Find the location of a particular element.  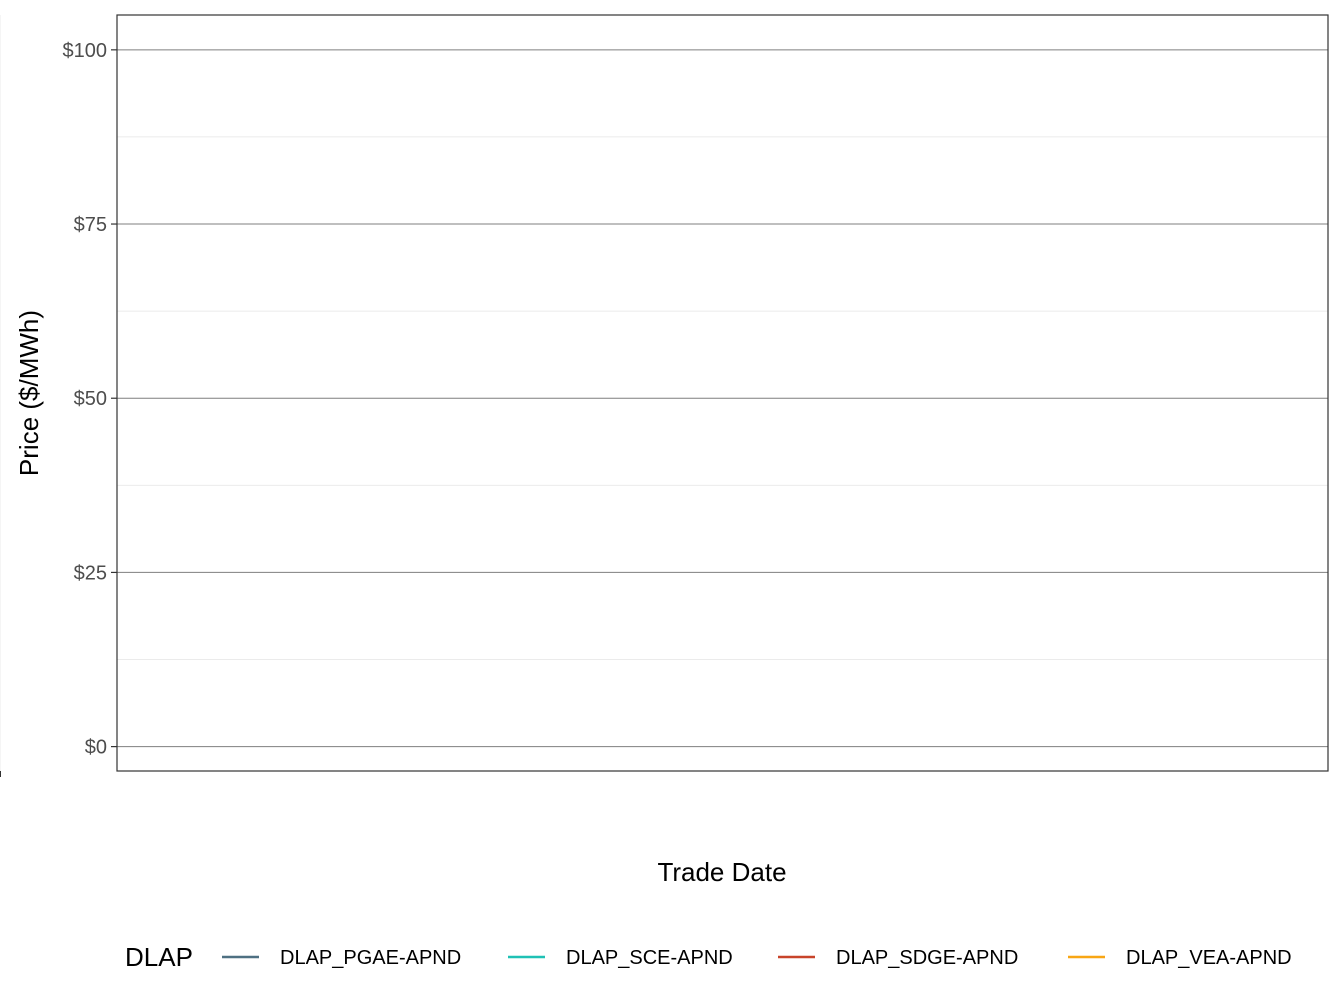

y-tick-label: $75 is located at coordinates (90, 225).